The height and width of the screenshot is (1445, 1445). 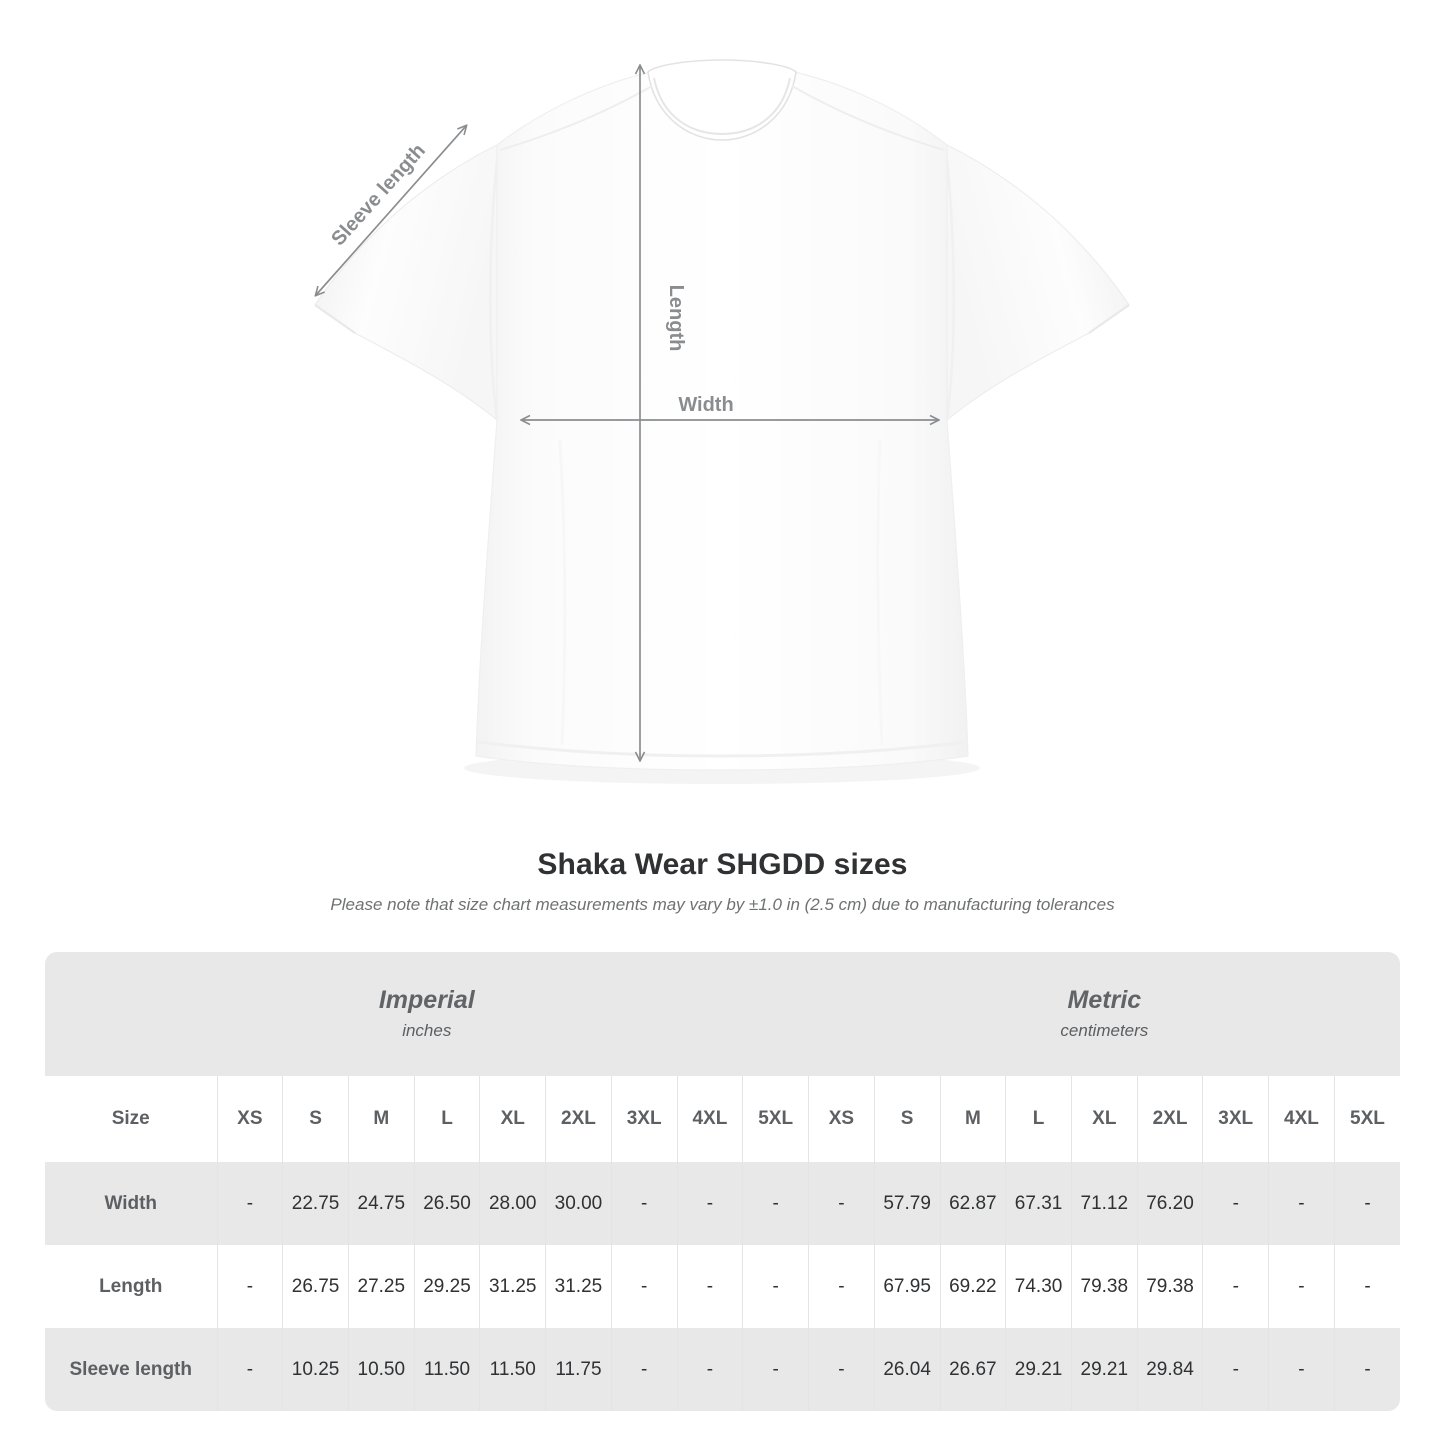 What do you see at coordinates (841, 1203) in the screenshot?
I see `cell-width-metric-xs: -` at bounding box center [841, 1203].